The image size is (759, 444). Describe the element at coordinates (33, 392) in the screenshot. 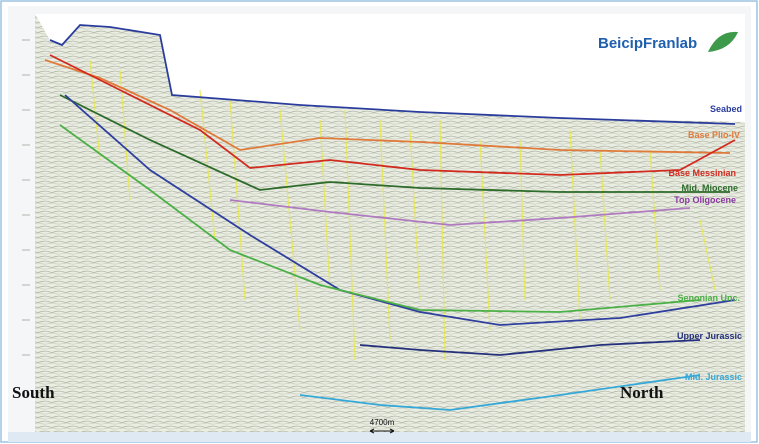

I see `direction-label: South` at that location.